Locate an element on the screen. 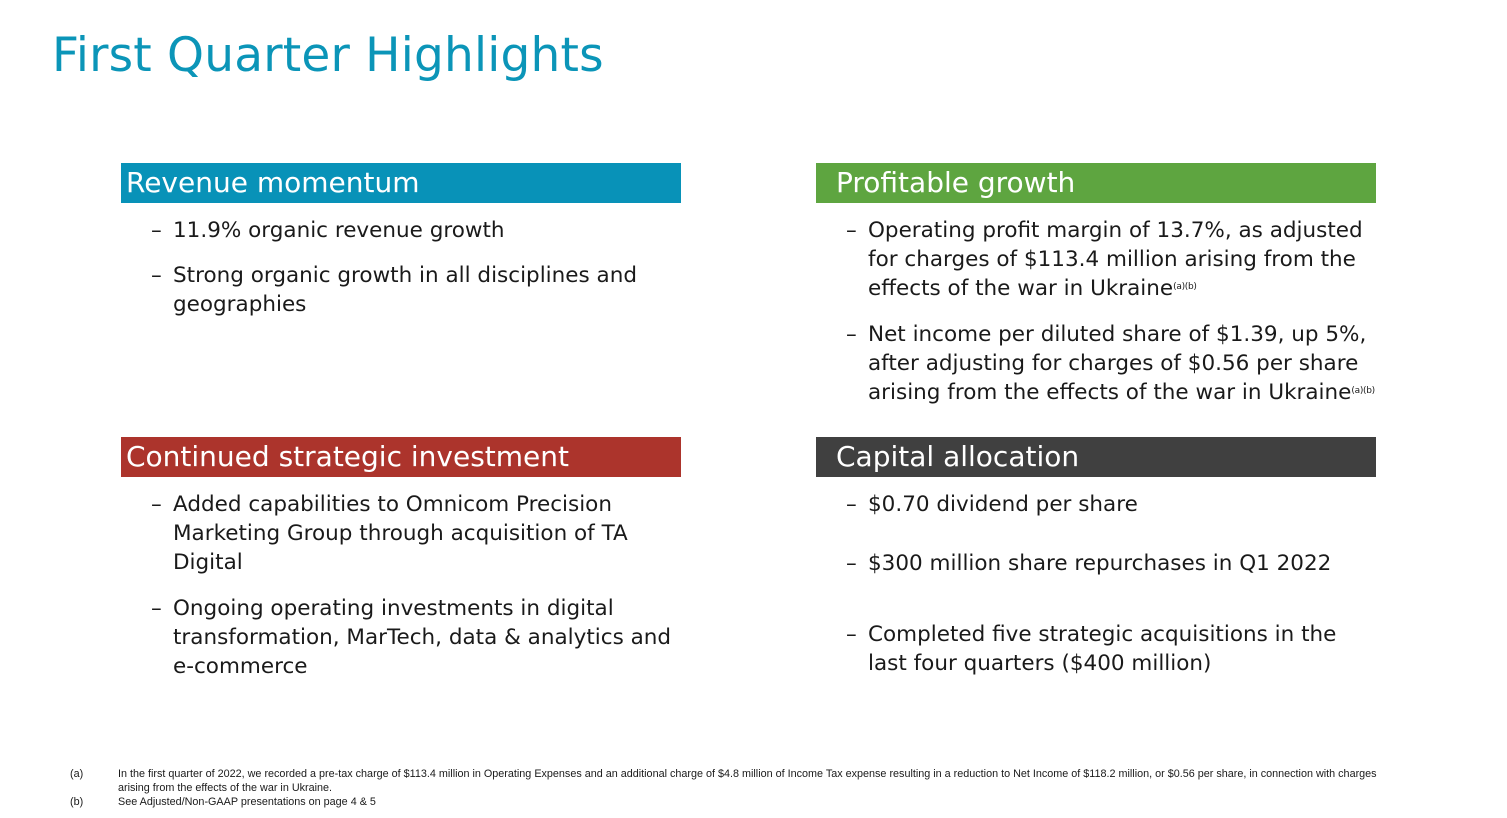  bullet-text: $0.70 dividend per share is located at coordinates (1003, 504).